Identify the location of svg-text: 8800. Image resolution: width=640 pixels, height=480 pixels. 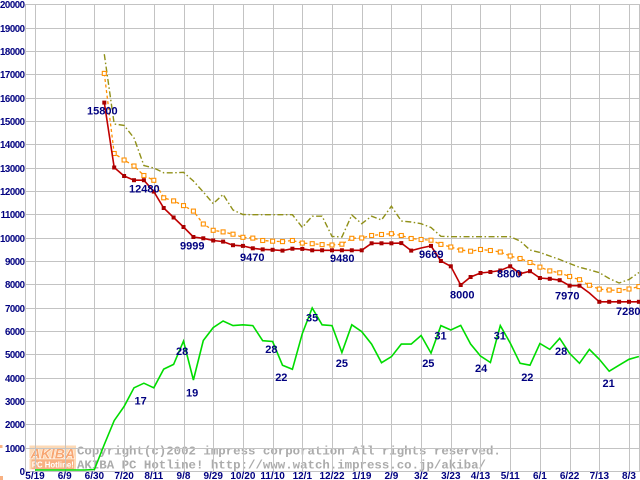
(509, 275).